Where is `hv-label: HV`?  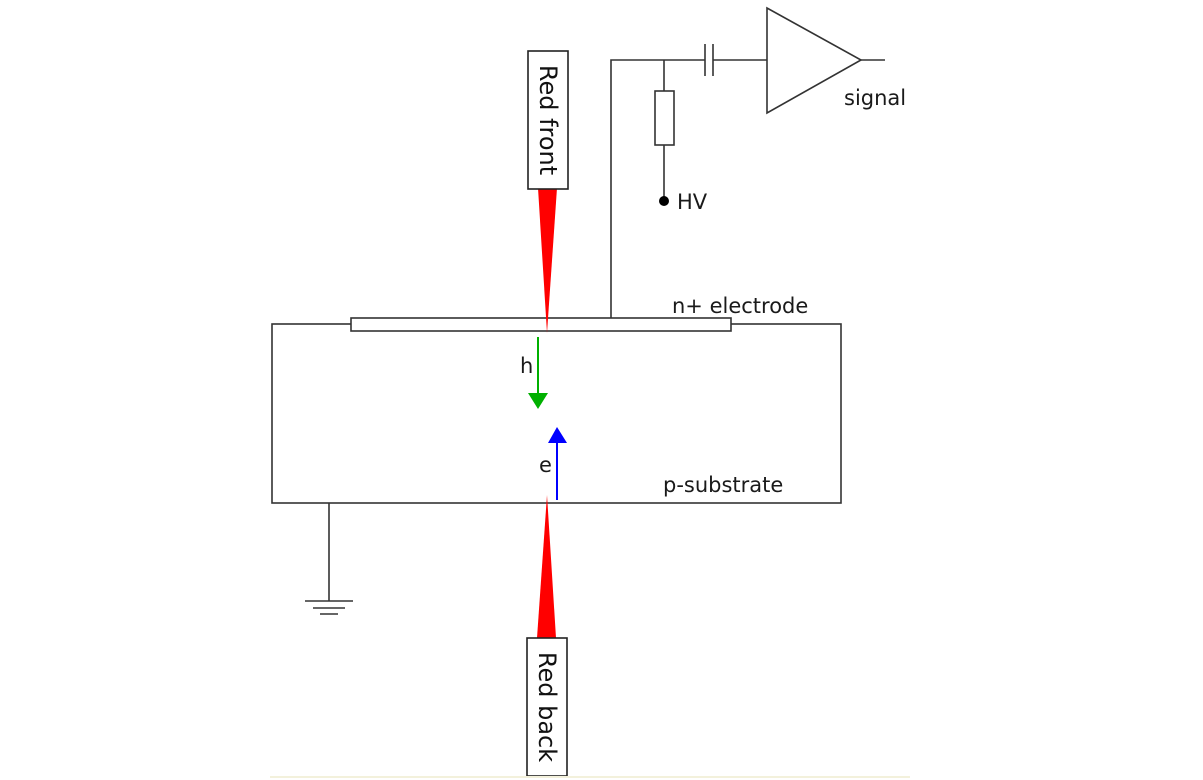 hv-label: HV is located at coordinates (692, 202).